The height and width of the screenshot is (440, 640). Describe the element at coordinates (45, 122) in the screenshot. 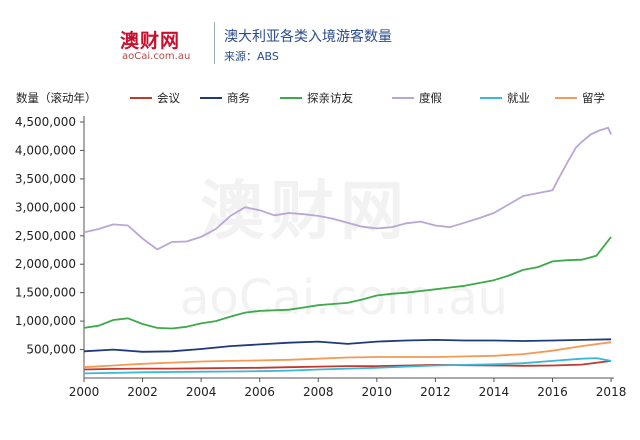

I see `y-tick-label: 4,500,000` at that location.